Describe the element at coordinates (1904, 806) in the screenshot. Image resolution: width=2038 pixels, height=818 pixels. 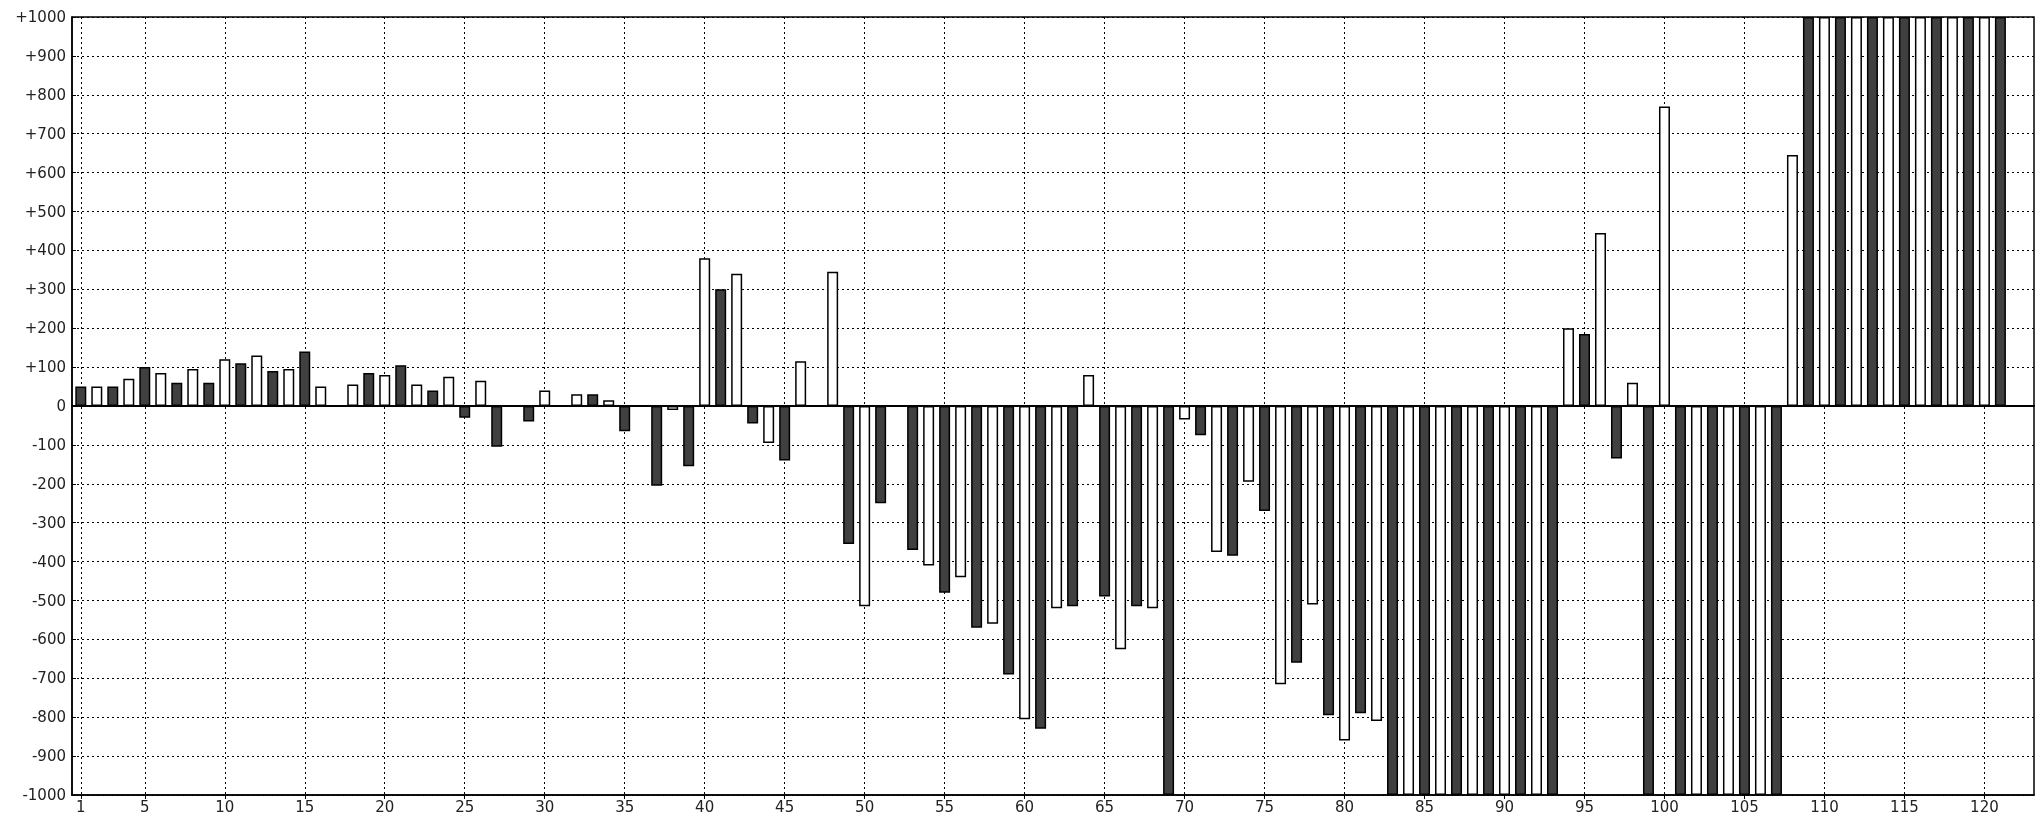
I see `x-tick-label: 115` at that location.